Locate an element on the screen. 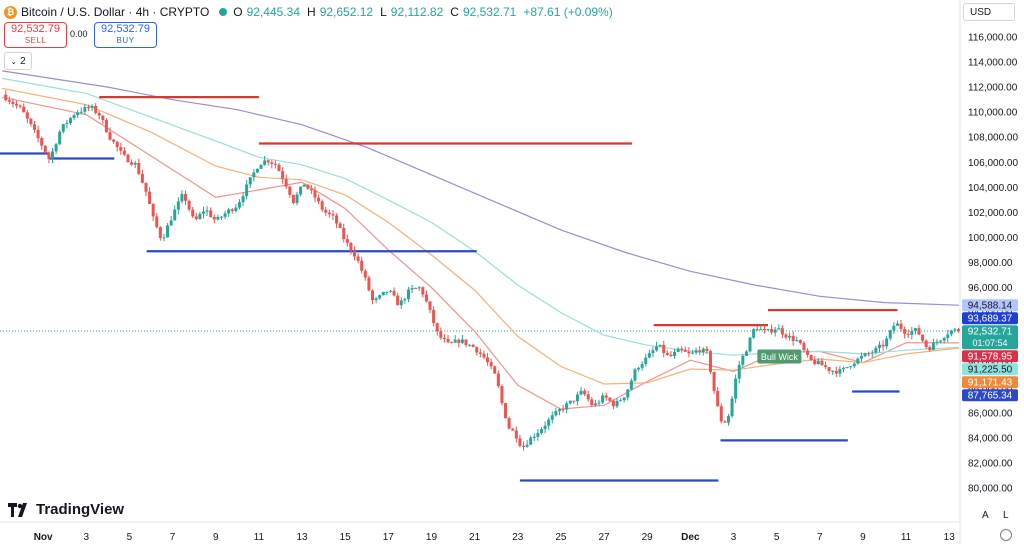 Image resolution: width=1024 pixels, height=544 pixels. time-tick-label: 9 is located at coordinates (863, 537).